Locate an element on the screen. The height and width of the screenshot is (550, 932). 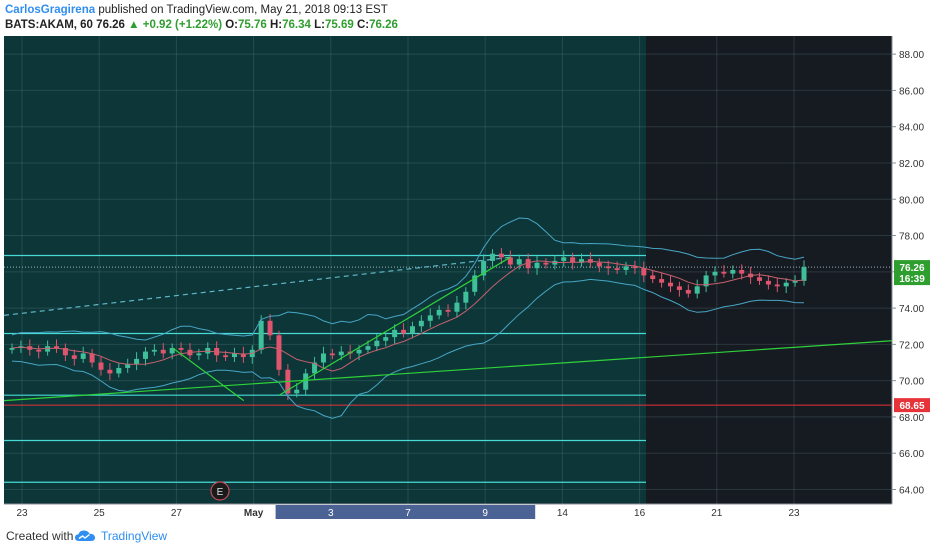
price-axis-label: 76.26 is located at coordinates (911, 268).